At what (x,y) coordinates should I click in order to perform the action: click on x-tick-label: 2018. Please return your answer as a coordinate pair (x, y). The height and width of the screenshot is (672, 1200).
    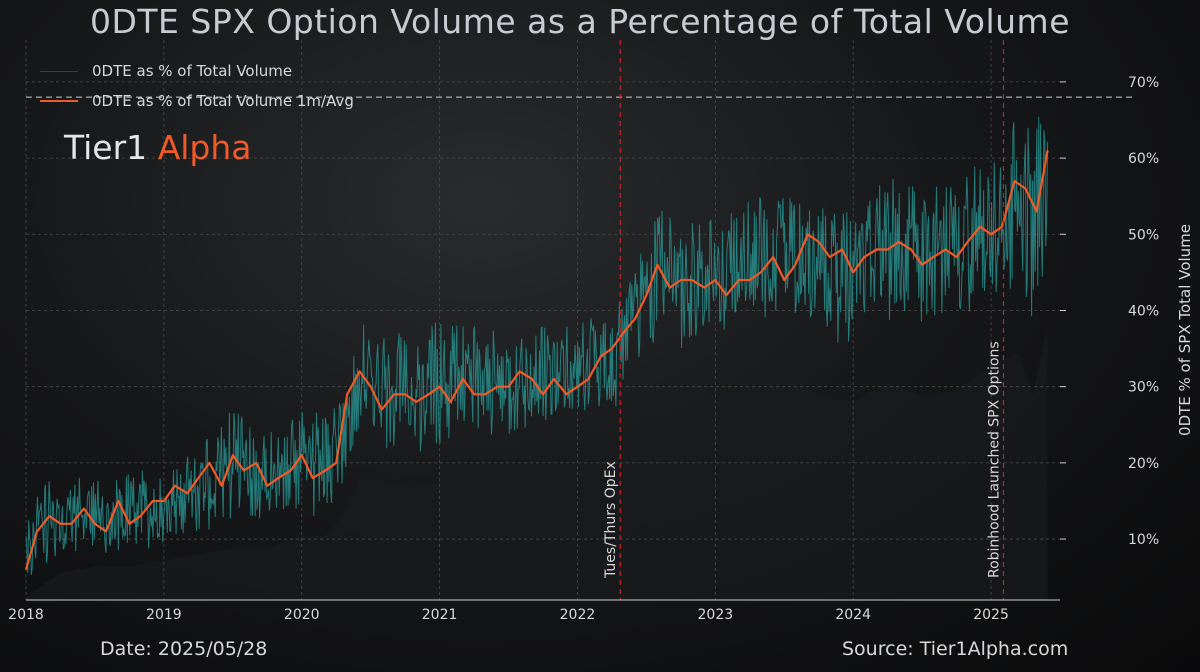
    Looking at the image, I should click on (26, 615).